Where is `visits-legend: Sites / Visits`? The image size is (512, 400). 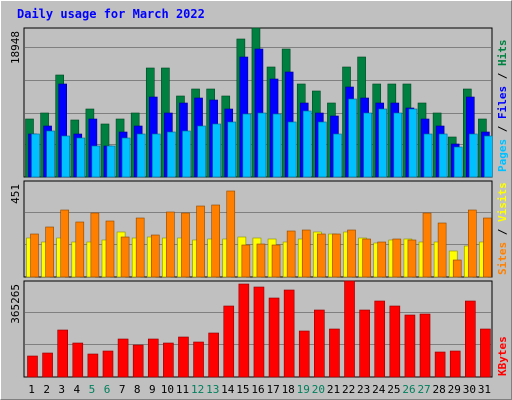 visits-legend: Sites / Visits is located at coordinates (502, 228).